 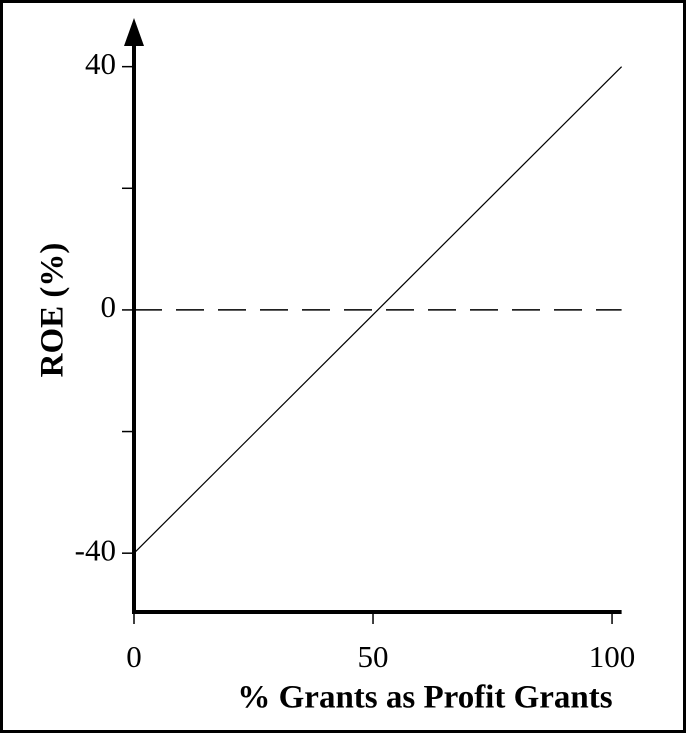 What do you see at coordinates (134, 32) in the screenshot?
I see `y-axis-arrow` at bounding box center [134, 32].